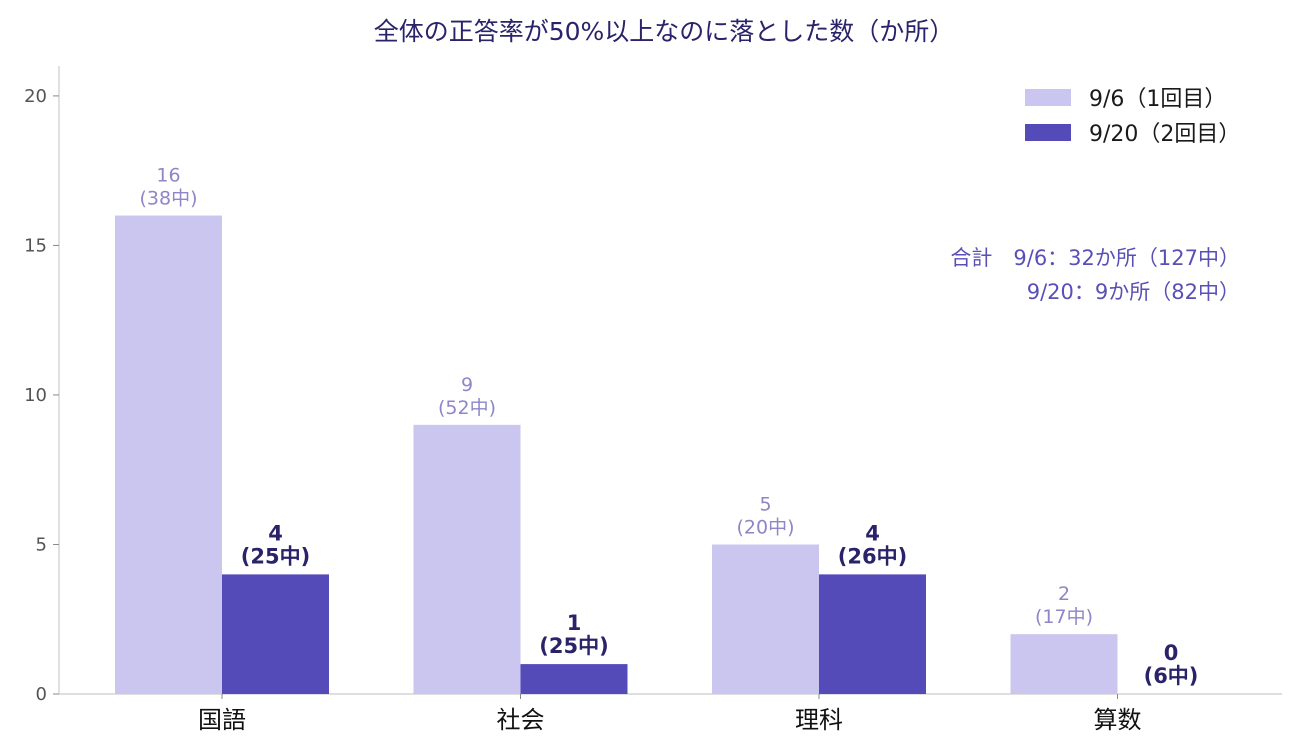 The width and height of the screenshot is (1300, 754). Describe the element at coordinates (1164, 134) in the screenshot. I see `legend-label-second: 9/20（2回目）` at that location.